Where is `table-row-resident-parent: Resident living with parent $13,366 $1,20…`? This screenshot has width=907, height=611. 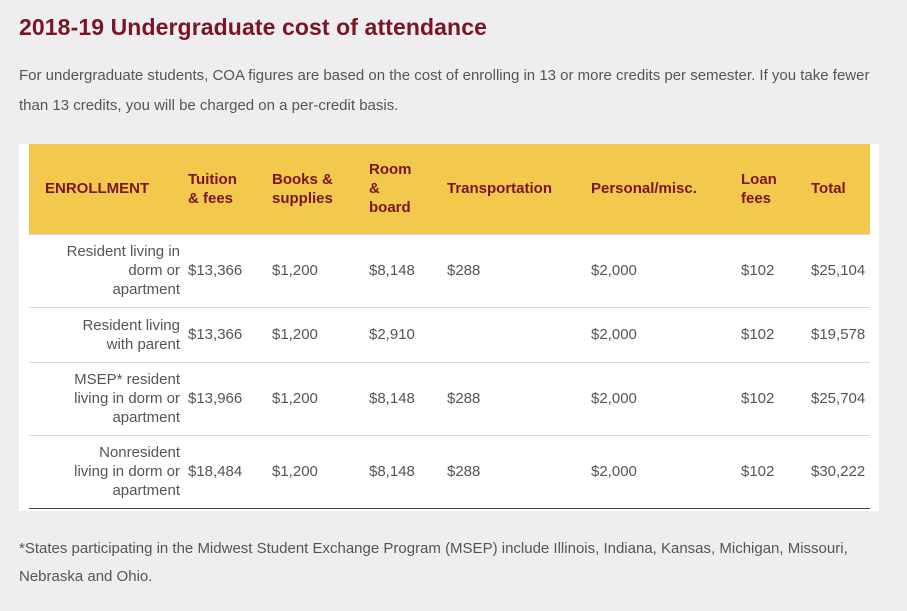 table-row-resident-parent: Resident living with parent $13,366 $1,20… is located at coordinates (449, 334).